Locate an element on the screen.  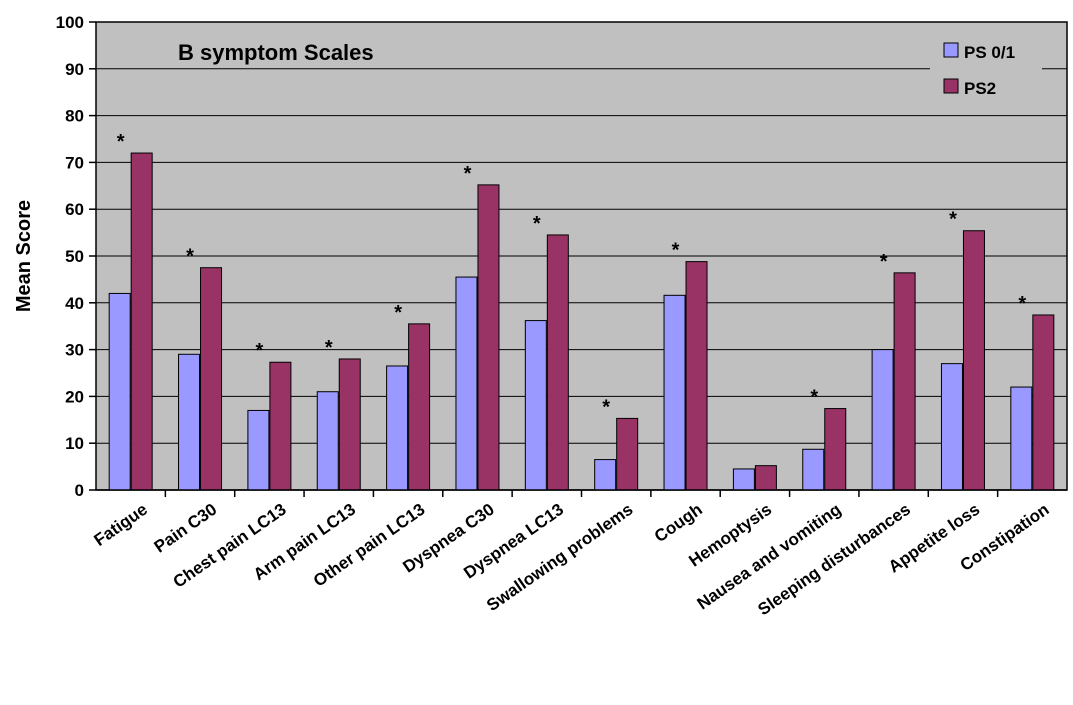
y-tick-label: 60 is located at coordinates (74, 209).